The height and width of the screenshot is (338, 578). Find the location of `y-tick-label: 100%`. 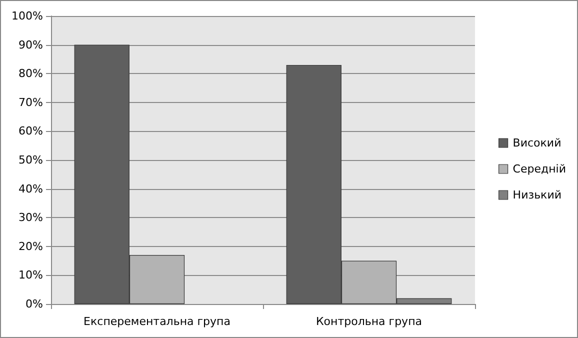

y-tick-label: 100% is located at coordinates (27, 16).